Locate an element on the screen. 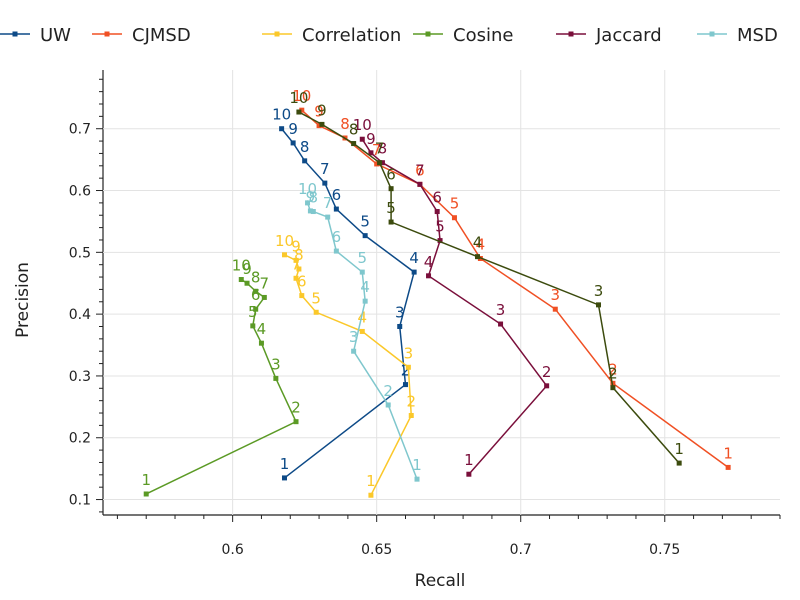 Image resolution: width=800 pixels, height=600 pixels. x-tick-label: 0.6 is located at coordinates (233, 550).